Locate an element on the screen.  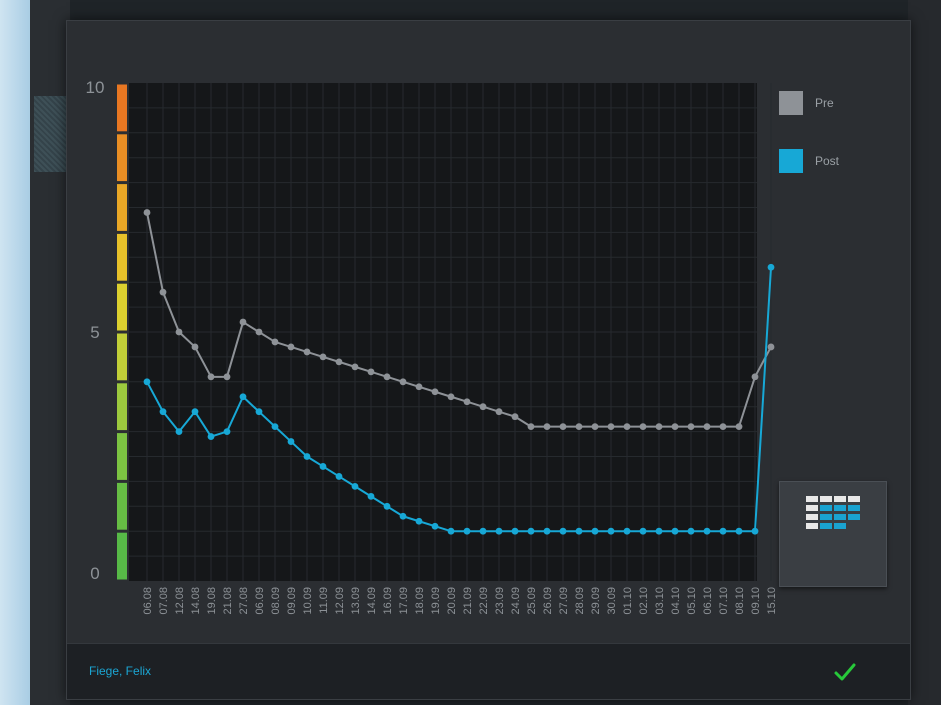
x-tick-label: 29.09 is located at coordinates (596, 601).